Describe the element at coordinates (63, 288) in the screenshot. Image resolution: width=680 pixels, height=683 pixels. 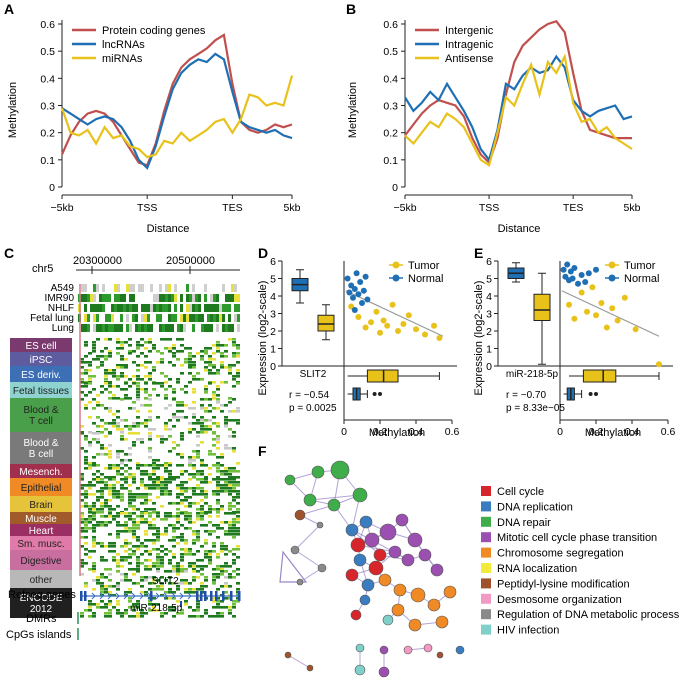
I see `top-track-label: A549` at that location.